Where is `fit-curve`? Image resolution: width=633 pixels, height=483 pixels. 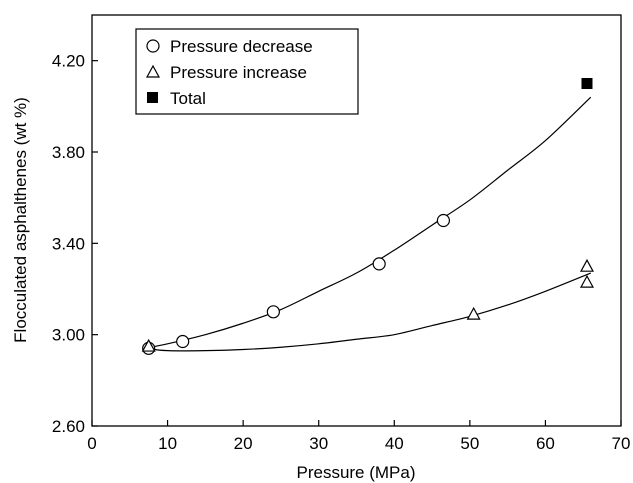 fit-curve is located at coordinates (367, 312).